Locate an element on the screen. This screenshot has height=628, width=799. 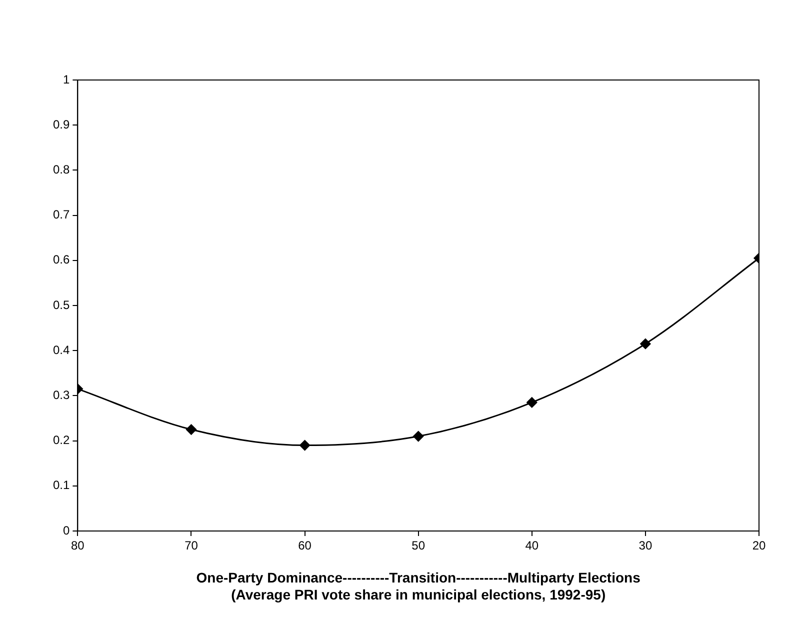
y-tick-label: 0.9 is located at coordinates (61, 124).